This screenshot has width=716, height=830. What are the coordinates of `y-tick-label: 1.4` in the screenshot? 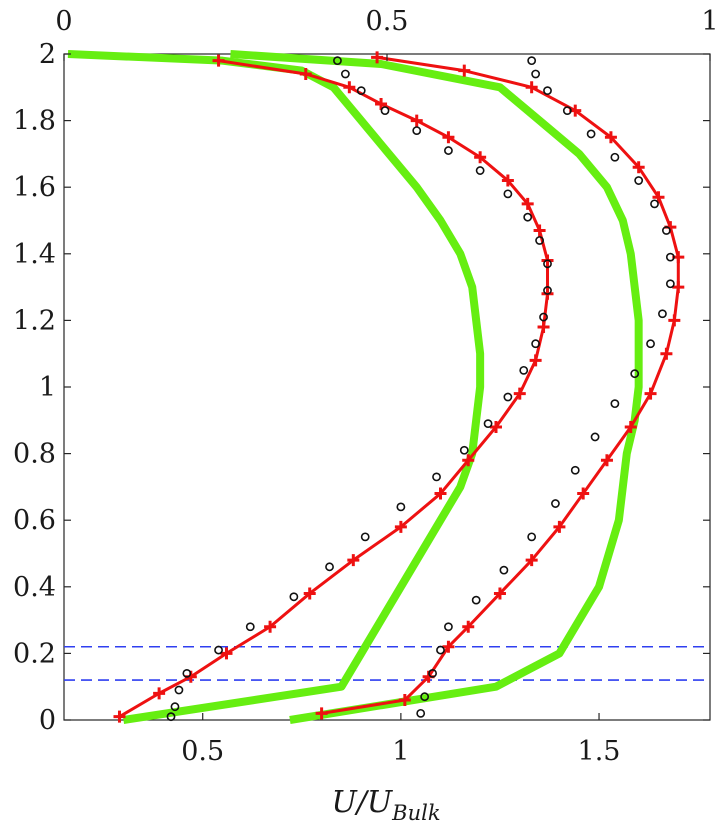 It's located at (34, 254).